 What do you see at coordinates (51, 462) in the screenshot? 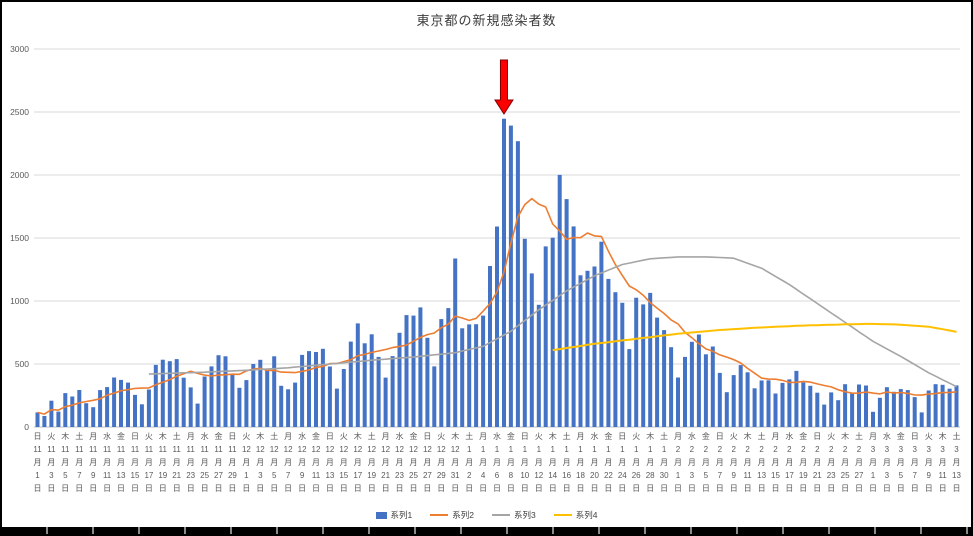
I see `x-tick-label: 火 11 月 3 日` at bounding box center [51, 462].